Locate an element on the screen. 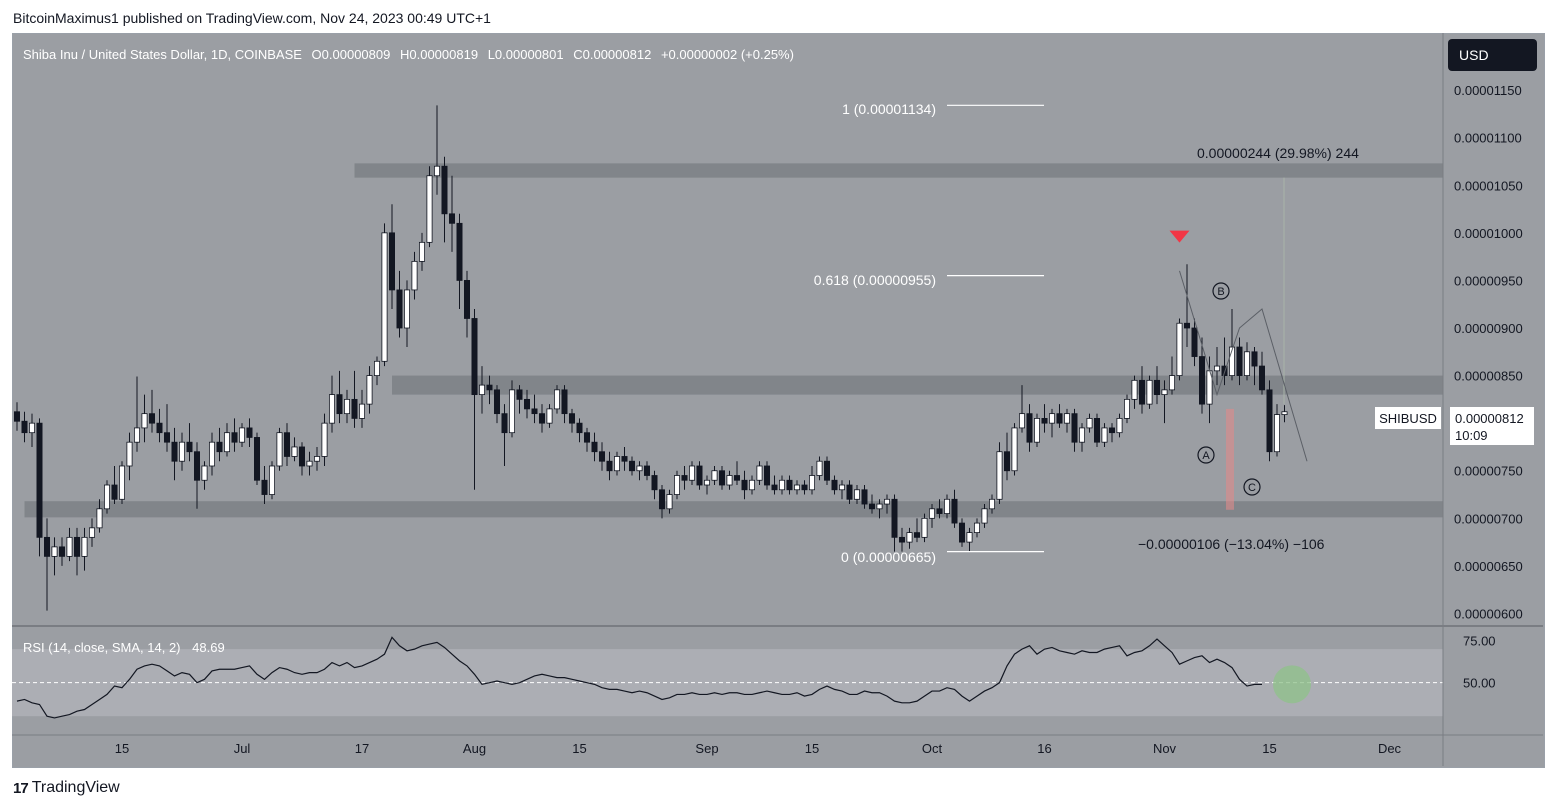 The width and height of the screenshot is (1556, 810). wave-c-marker: C is located at coordinates (1252, 487).